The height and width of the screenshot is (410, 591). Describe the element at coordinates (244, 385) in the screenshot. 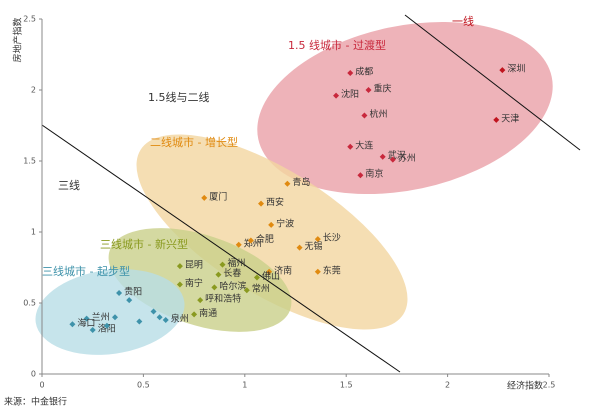

I see `x-tick-label: 1` at that location.